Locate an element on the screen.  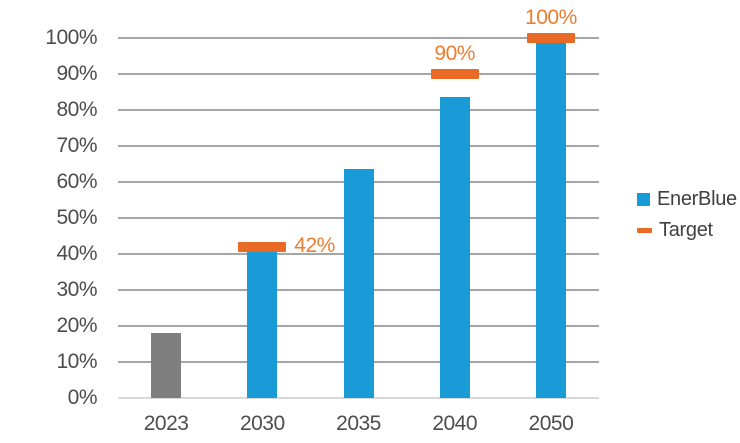
bar-2035 is located at coordinates (358, 283).